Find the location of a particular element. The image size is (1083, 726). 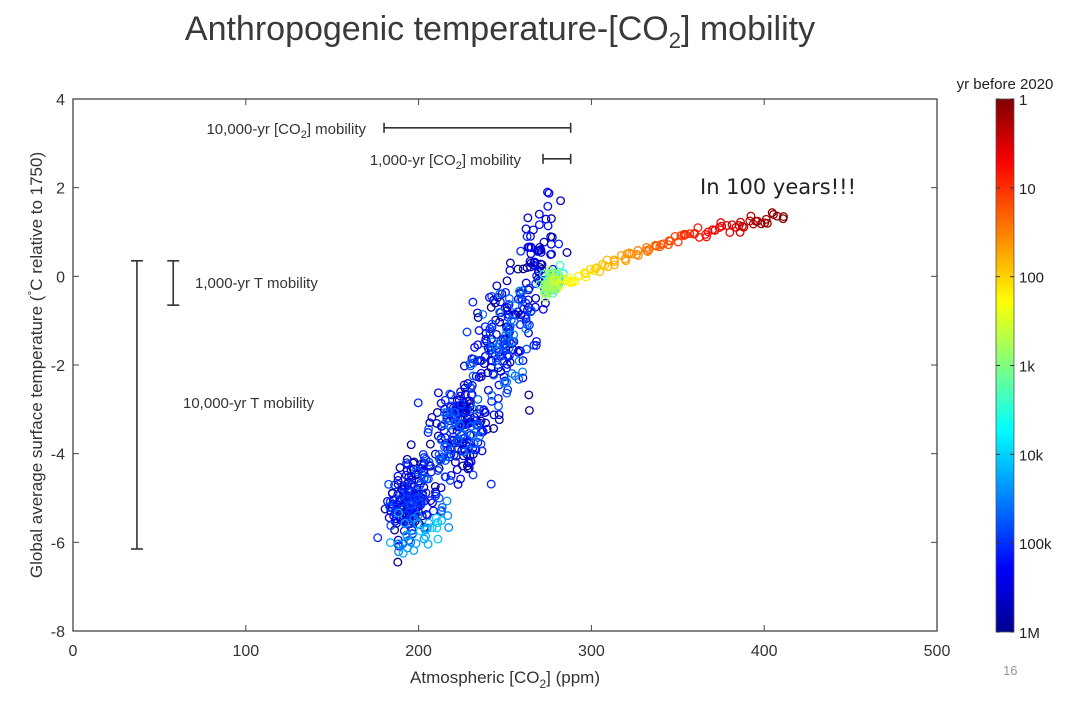

t-1k-mobility-label: 1,000-yr T mobility is located at coordinates (256, 283).